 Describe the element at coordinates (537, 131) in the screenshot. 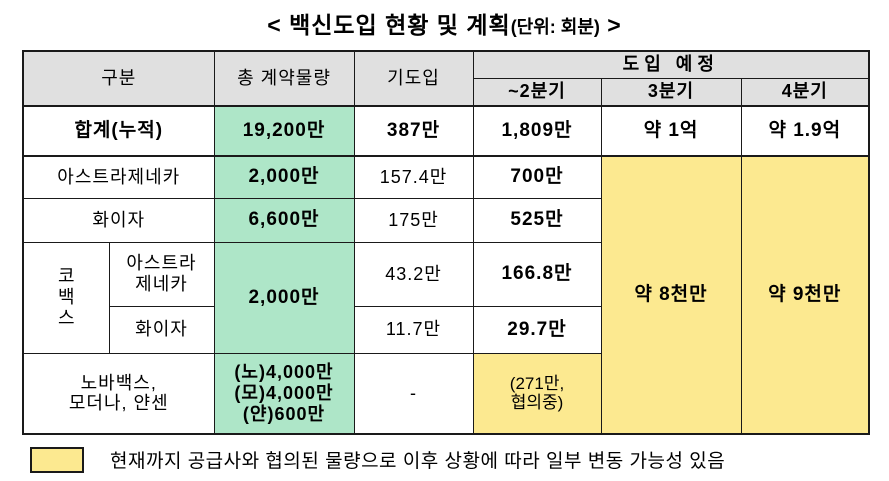

I see `cell-total-q2: 1,809만` at that location.